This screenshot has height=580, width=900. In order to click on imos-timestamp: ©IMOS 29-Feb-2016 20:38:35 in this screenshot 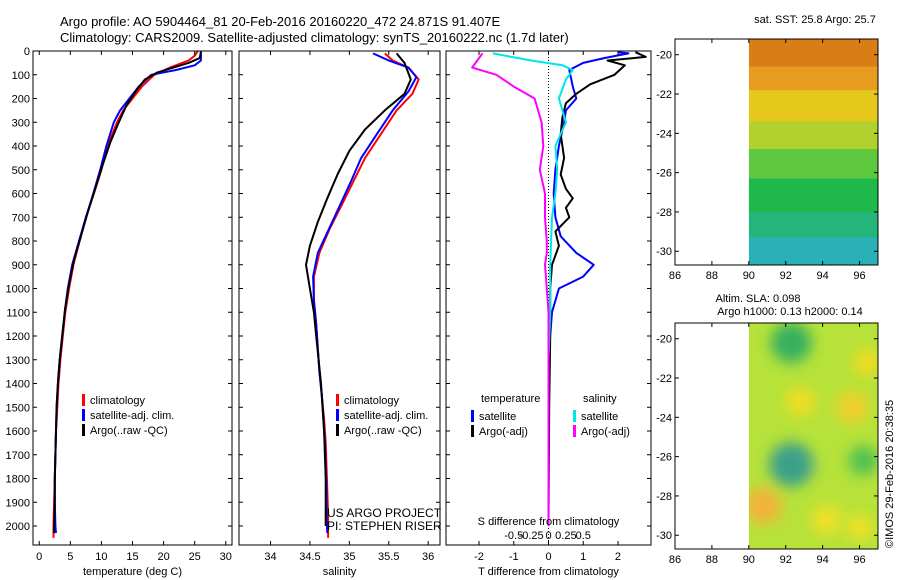, I will do `click(890, 474)`.